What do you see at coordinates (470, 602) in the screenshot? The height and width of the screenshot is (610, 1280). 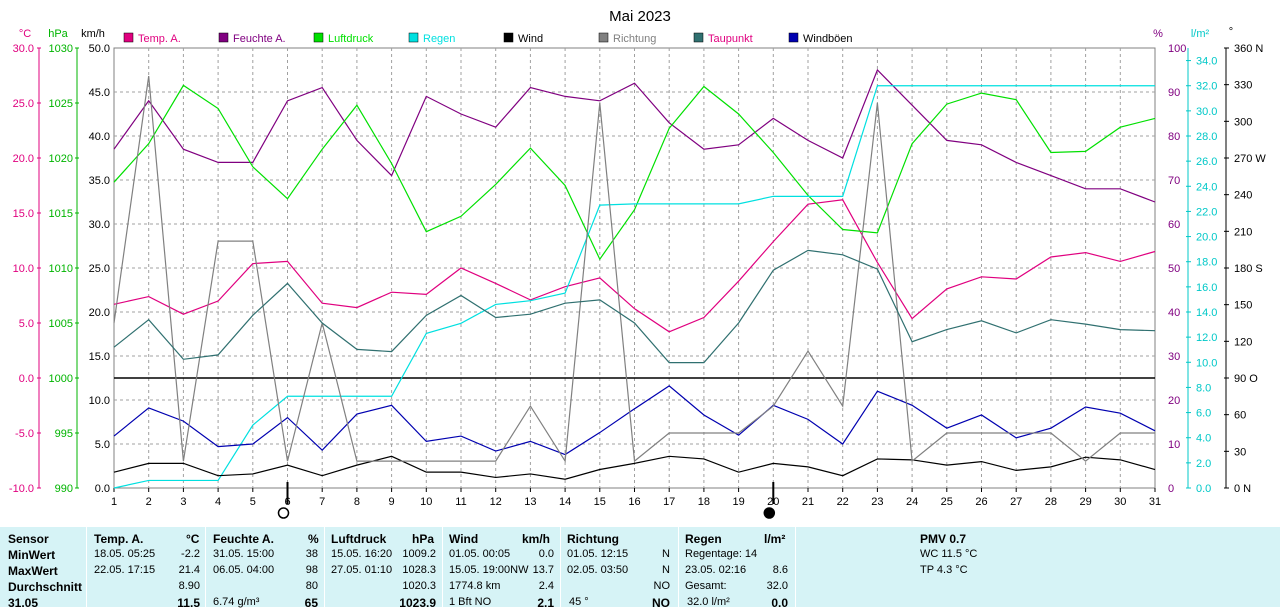 I see `wind-beaufort: 1 Bft NO` at bounding box center [470, 602].